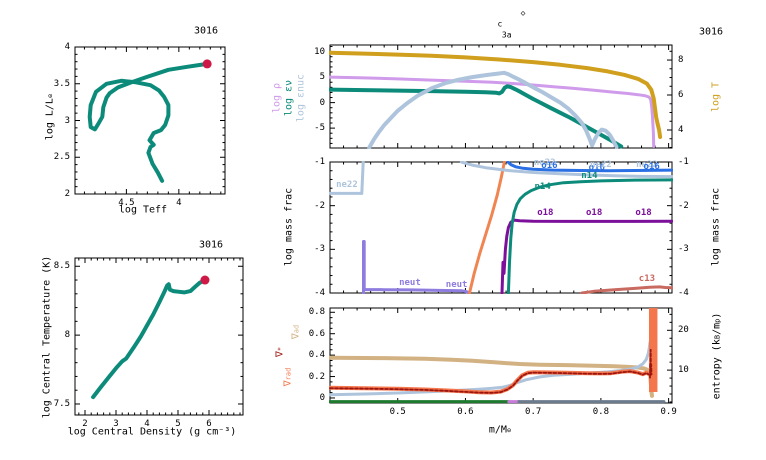 This screenshot has height=460, width=766. Describe the element at coordinates (717, 337) in the screenshot. I see `entropy-label-sub-b: B` at that location.